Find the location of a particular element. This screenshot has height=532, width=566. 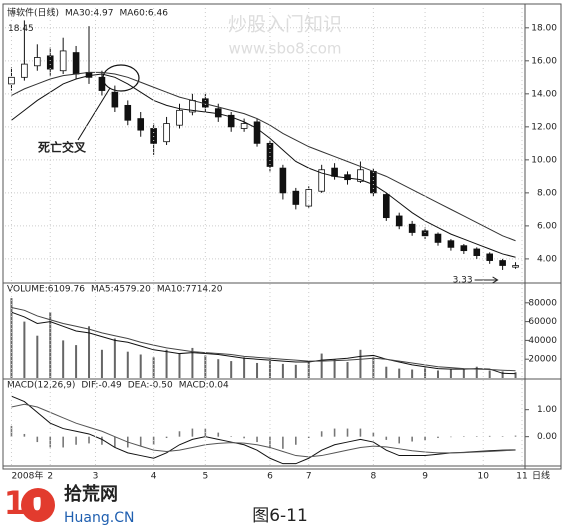

y-tick-label: 0.00 is located at coordinates (547, 437).